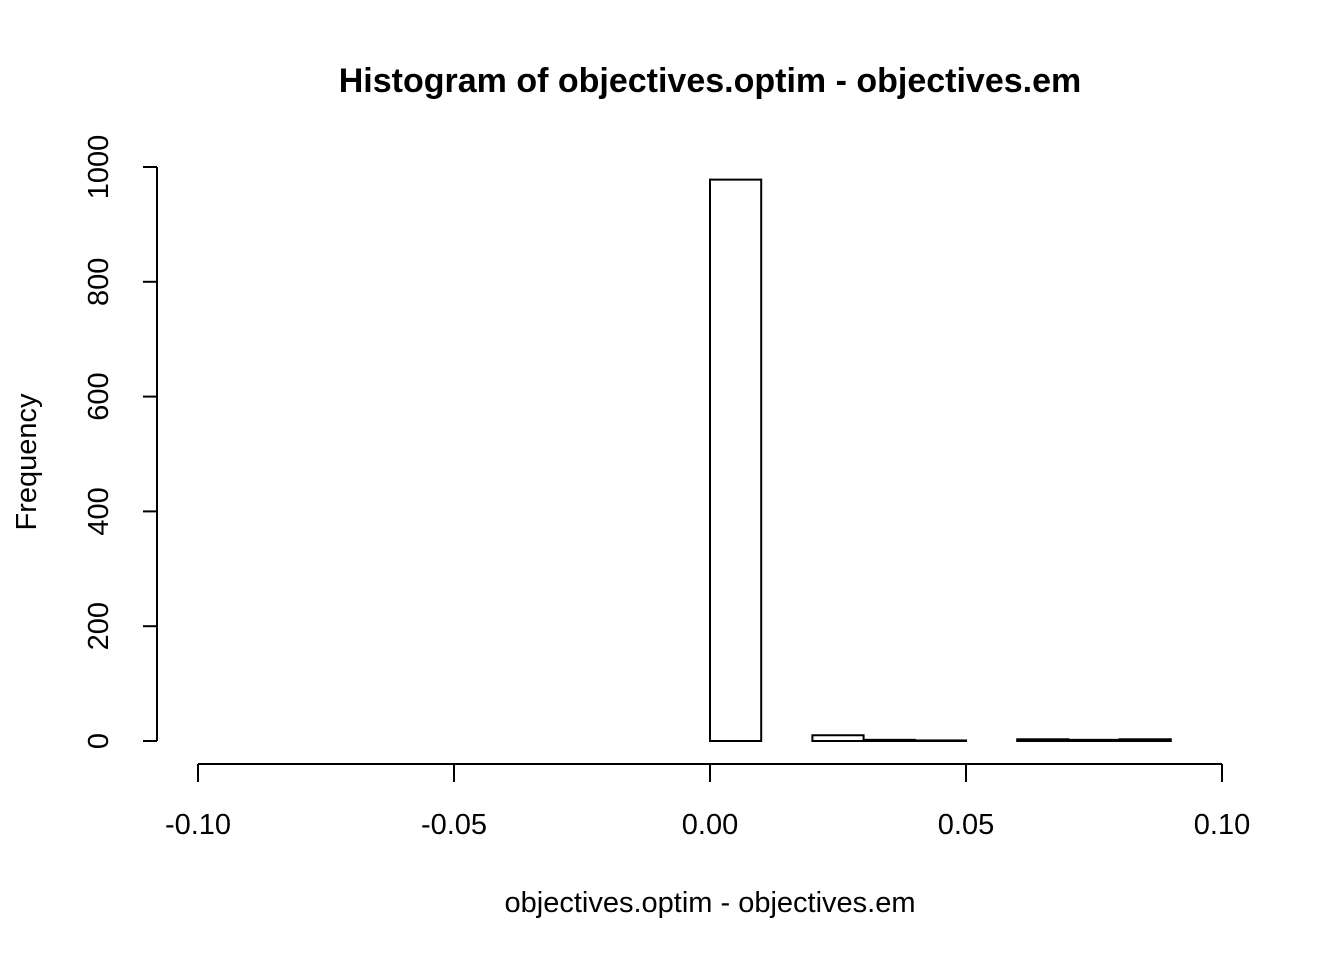 Image resolution: width=1344 pixels, height=960 pixels. I want to click on y-tick-label: 0, so click(99, 741).